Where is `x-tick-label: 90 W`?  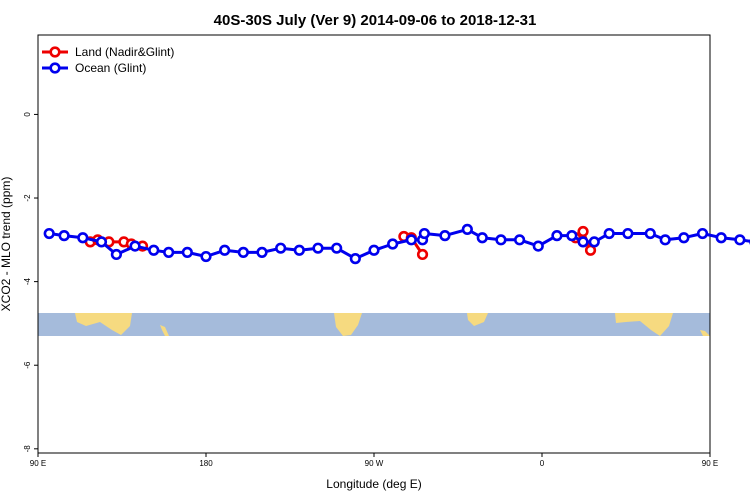 x-tick-label: 90 W is located at coordinates (374, 463).